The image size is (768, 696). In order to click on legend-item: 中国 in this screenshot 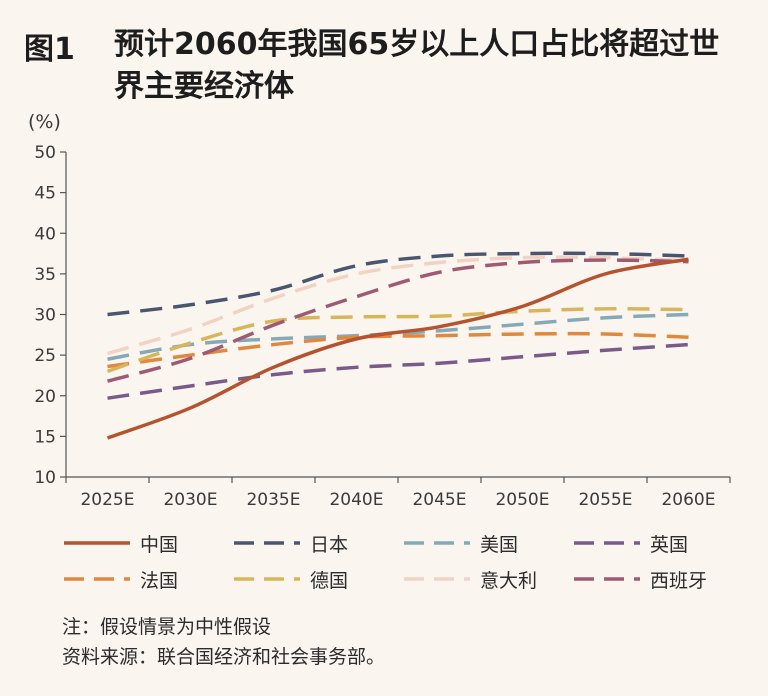, I will do `click(147, 543)`.